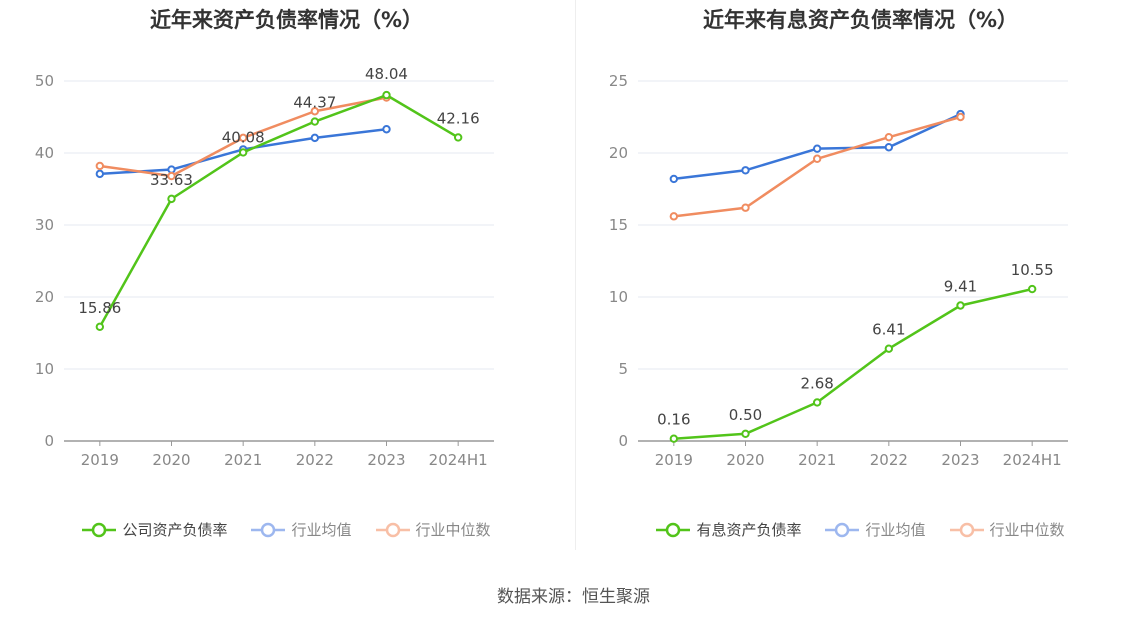 This screenshot has height=619, width=1147. What do you see at coordinates (749, 530) in the screenshot?
I see `legend-label: 有息资产负债率` at bounding box center [749, 530].